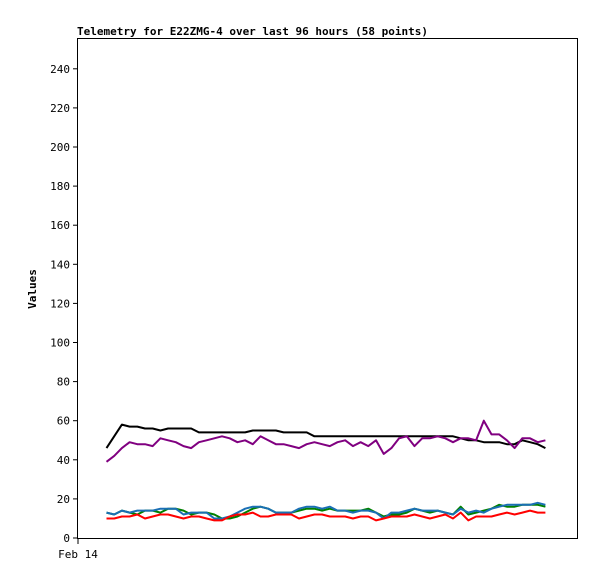 This screenshot has height=579, width=597. Describe the element at coordinates (60, 147) in the screenshot. I see `y-tick-label: 200` at that location.